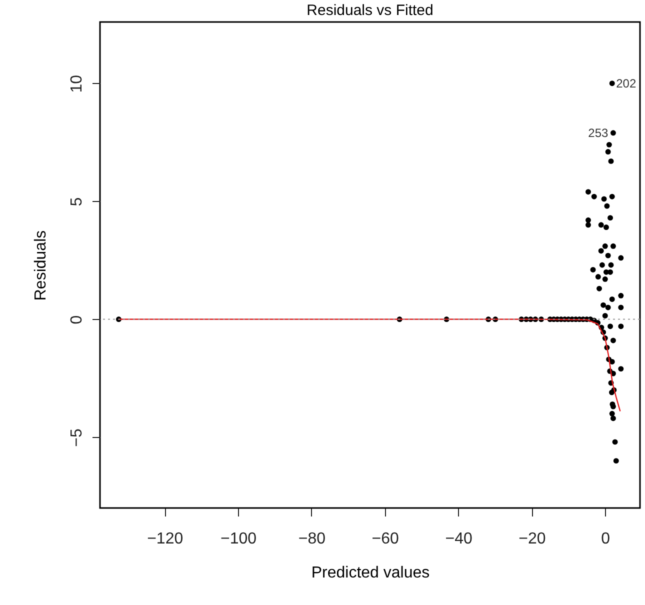  What do you see at coordinates (458, 539) in the screenshot?
I see `x-tick-label: −40` at bounding box center [458, 539].